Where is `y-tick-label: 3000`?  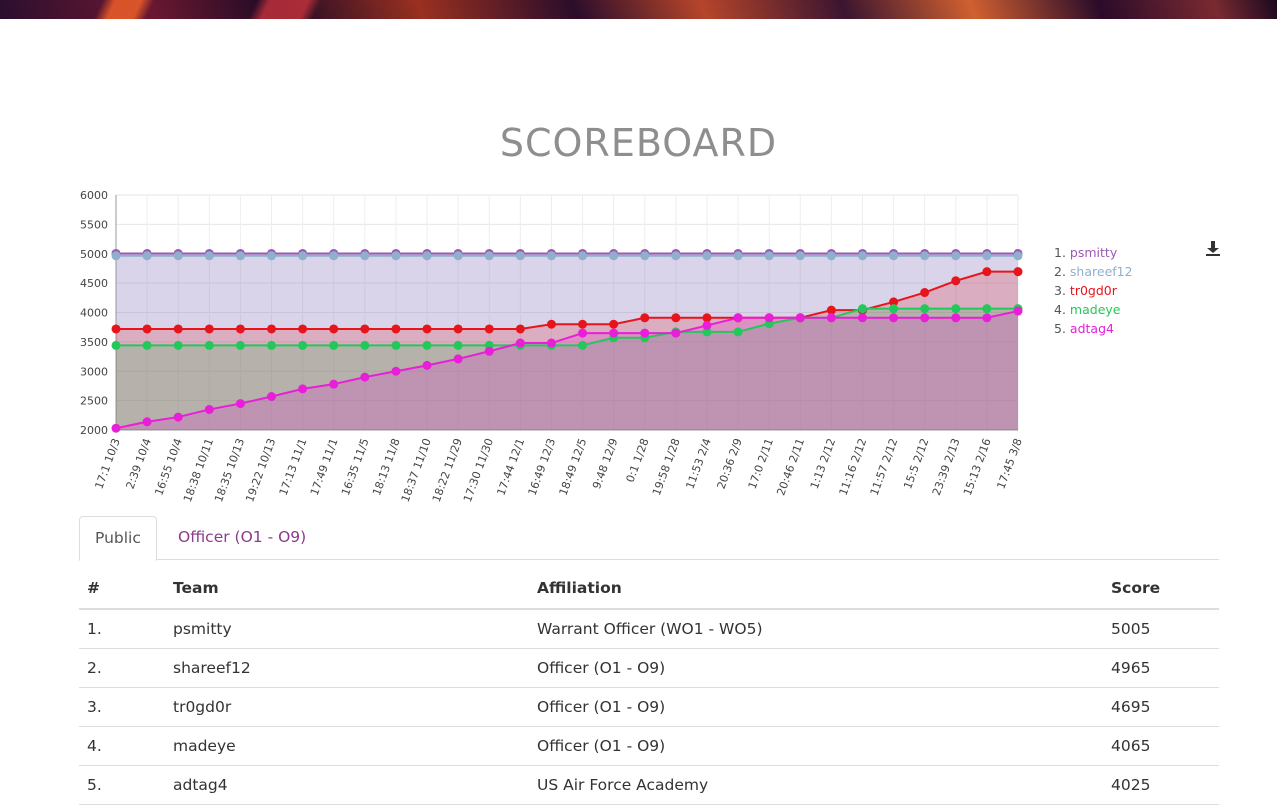
y-tick-label: 3000 is located at coordinates (94, 371).